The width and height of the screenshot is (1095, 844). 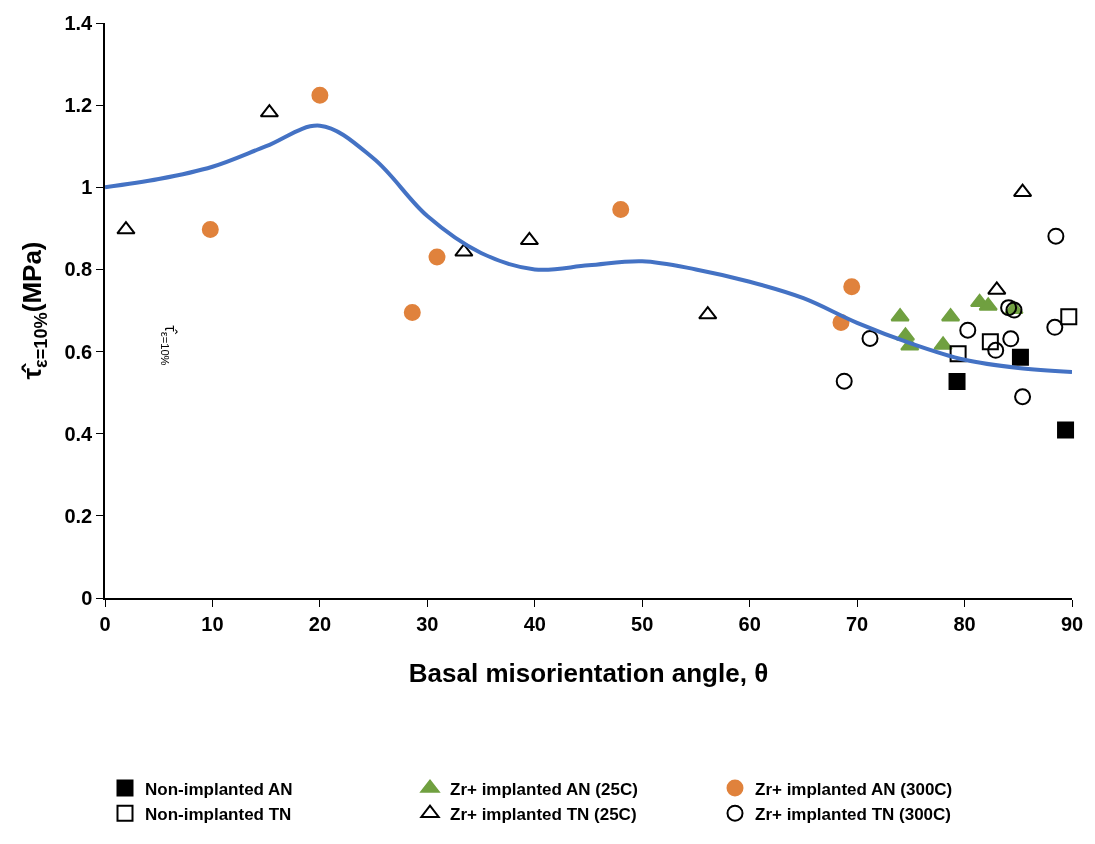 What do you see at coordinates (87, 598) in the screenshot?
I see `y-tick-label: 0` at bounding box center [87, 598].